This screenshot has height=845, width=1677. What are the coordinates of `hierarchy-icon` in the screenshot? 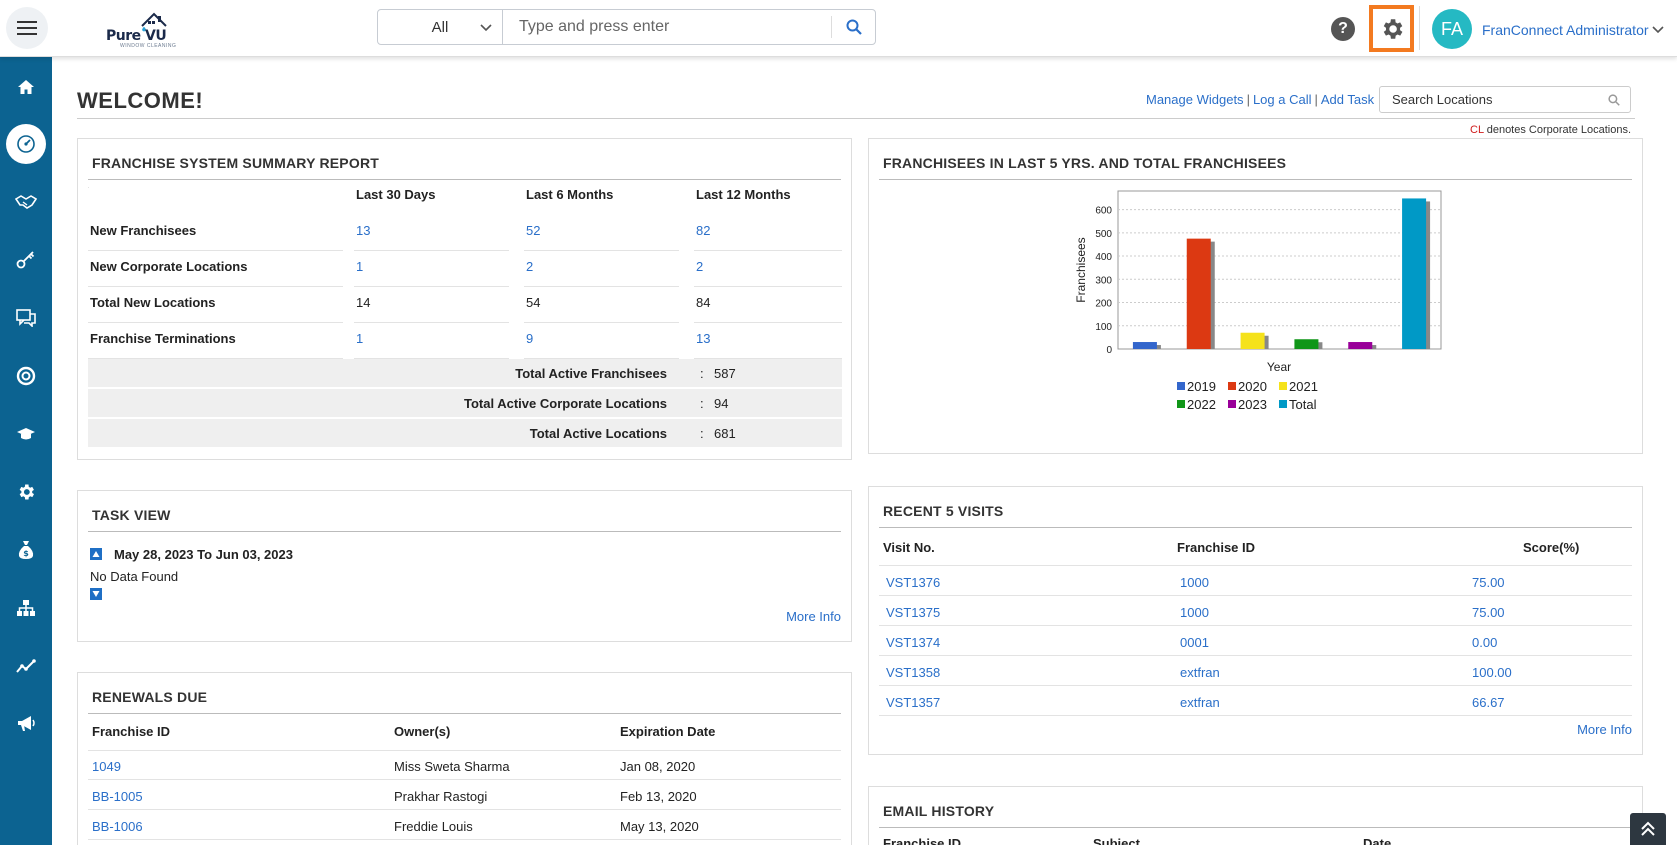 It's located at (26, 608).